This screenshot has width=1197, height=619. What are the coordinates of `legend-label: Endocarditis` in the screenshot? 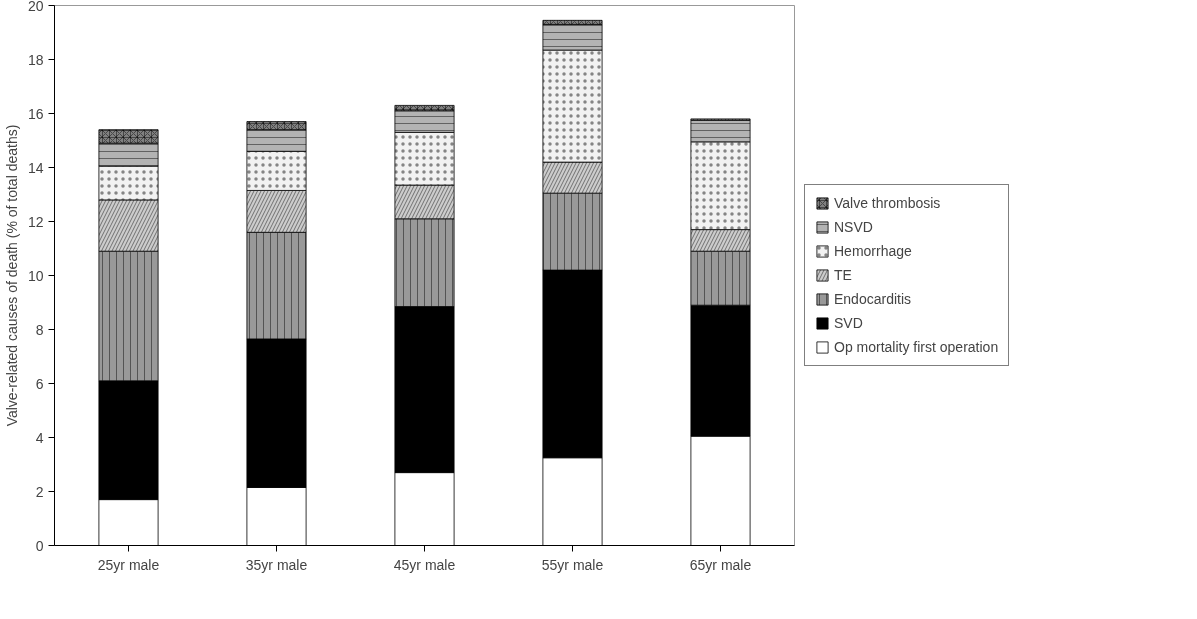 It's located at (873, 299).